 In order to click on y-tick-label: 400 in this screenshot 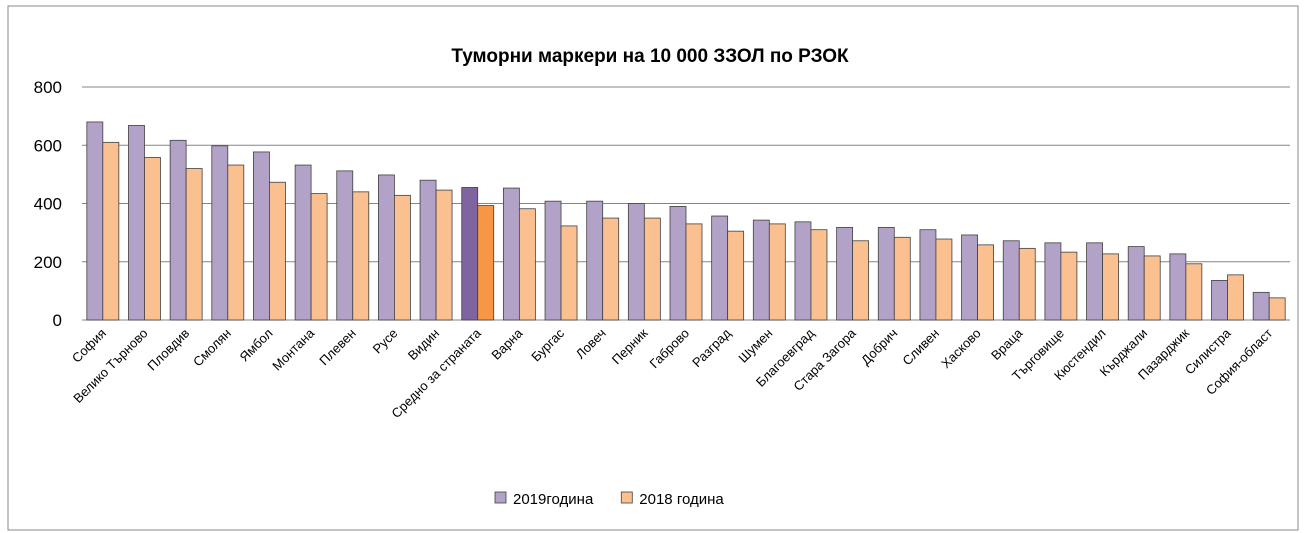, I will do `click(48, 204)`.